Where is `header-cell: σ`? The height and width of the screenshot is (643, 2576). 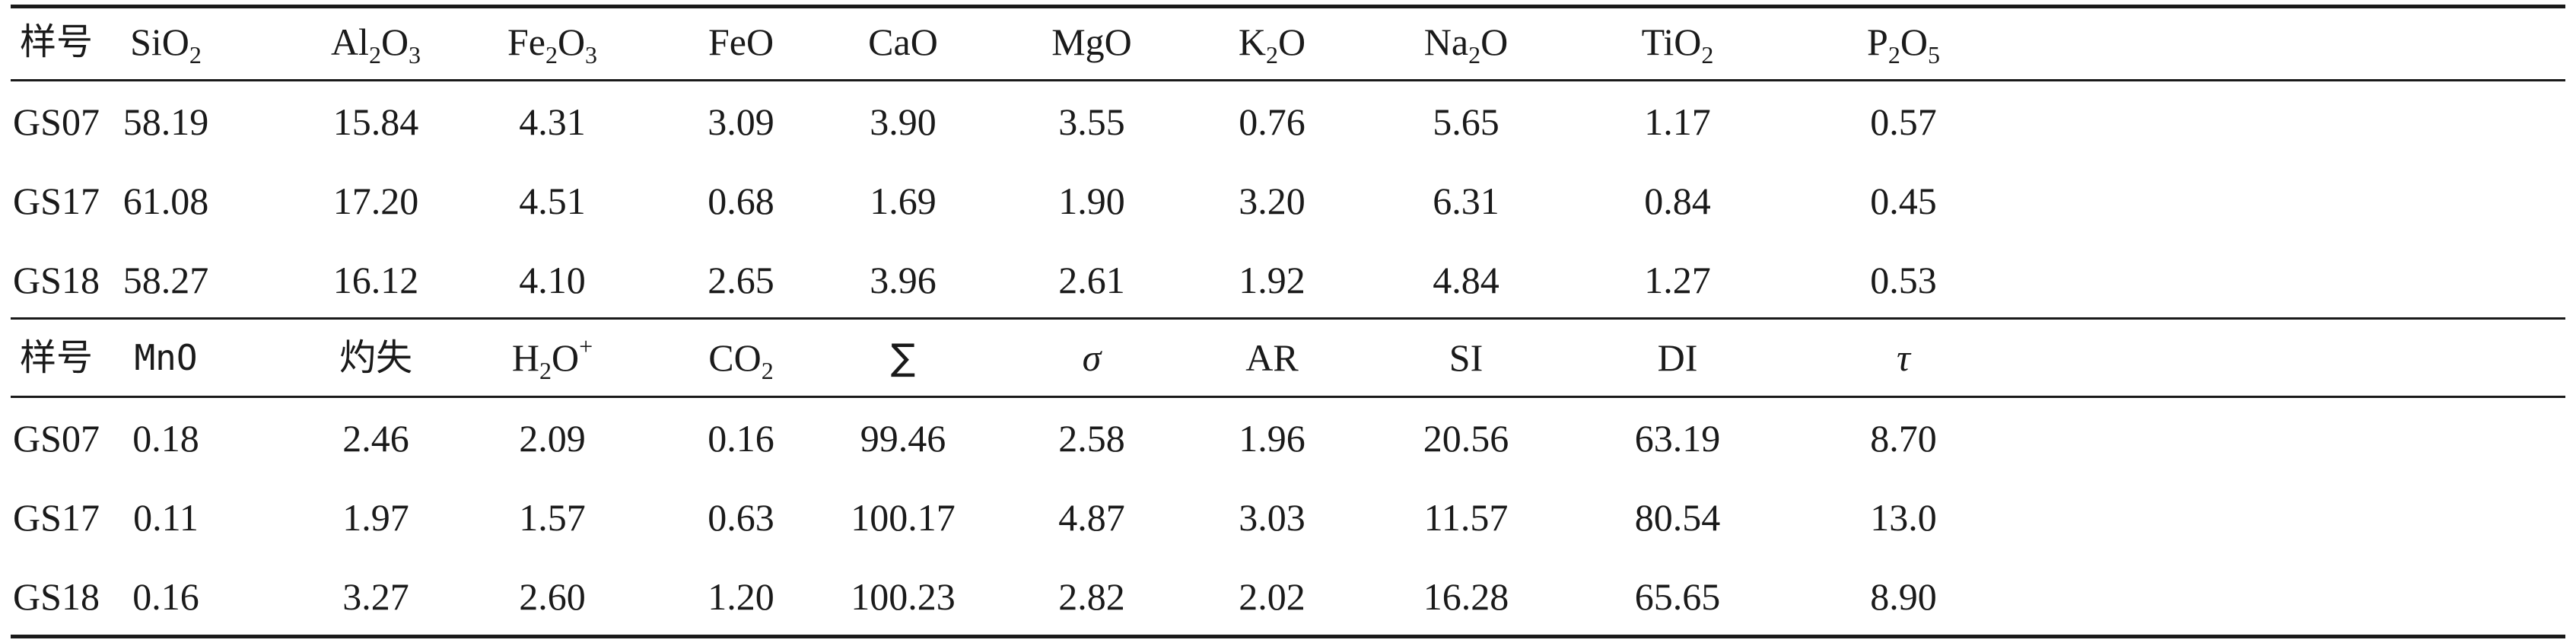
header-cell: σ is located at coordinates (1092, 357).